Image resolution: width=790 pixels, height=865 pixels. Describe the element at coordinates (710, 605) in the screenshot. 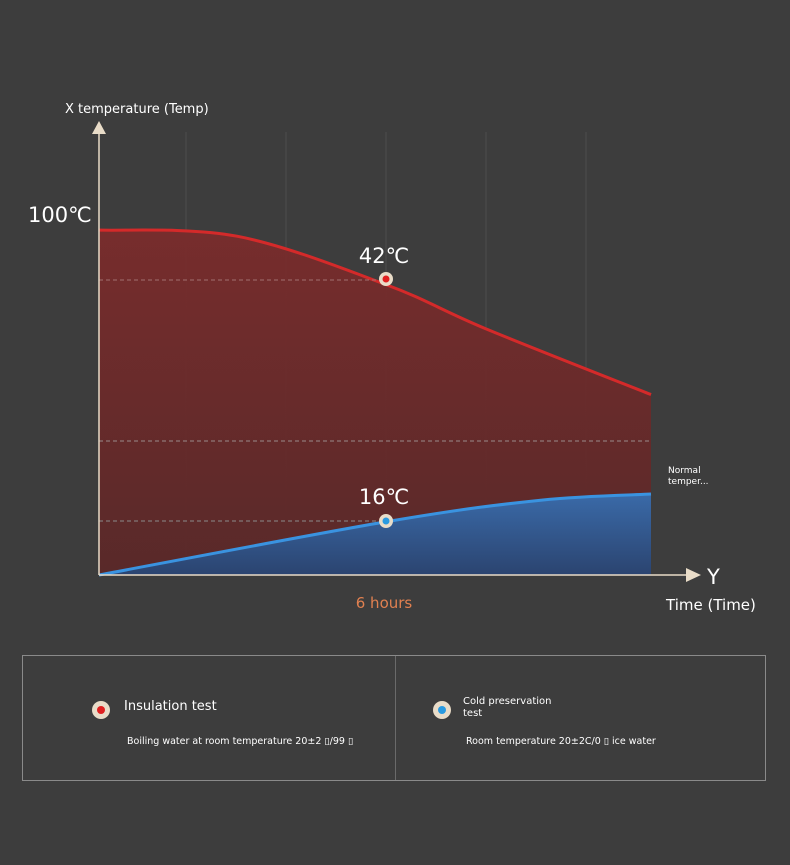

I see `x-axis-label: Time (Time)` at that location.